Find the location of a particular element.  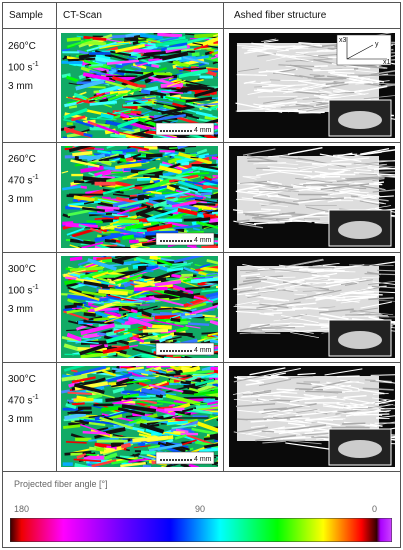

ct-scan-image: 4 mm is located at coordinates (139, 307).